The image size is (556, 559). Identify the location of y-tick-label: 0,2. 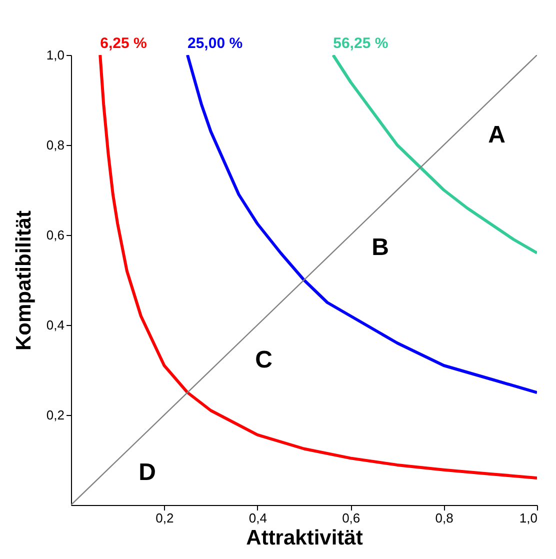
(55, 415).